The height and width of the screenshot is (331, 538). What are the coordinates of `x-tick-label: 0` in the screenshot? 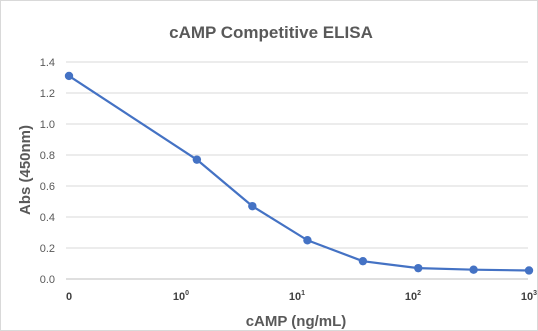 It's located at (69, 297).